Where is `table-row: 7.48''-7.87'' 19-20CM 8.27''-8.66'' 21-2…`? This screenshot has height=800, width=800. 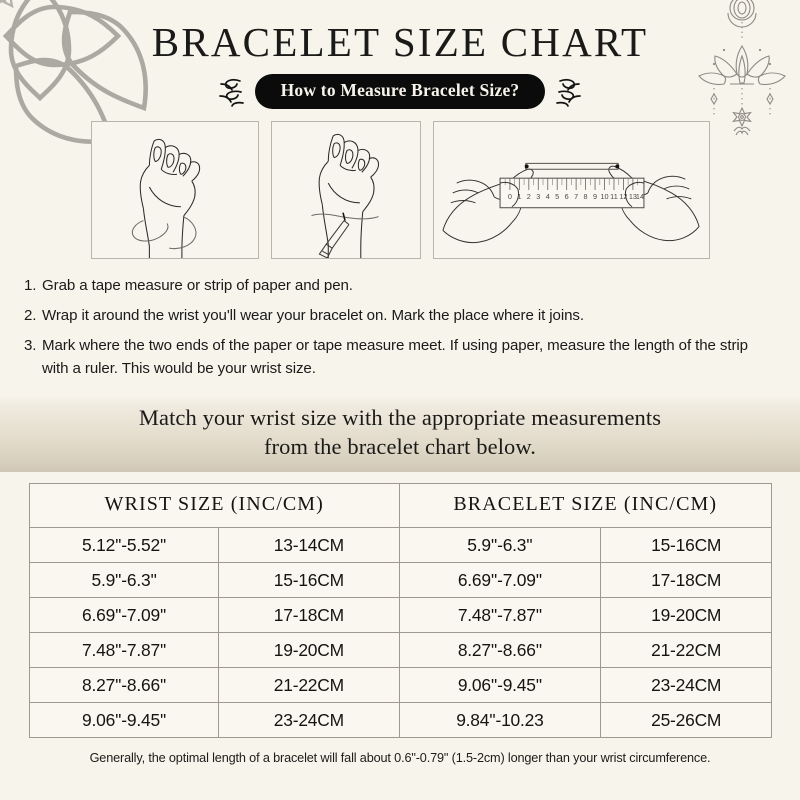 table-row: 7.48''-7.87'' 19-20CM 8.27''-8.66'' 21-2… is located at coordinates (400, 650).